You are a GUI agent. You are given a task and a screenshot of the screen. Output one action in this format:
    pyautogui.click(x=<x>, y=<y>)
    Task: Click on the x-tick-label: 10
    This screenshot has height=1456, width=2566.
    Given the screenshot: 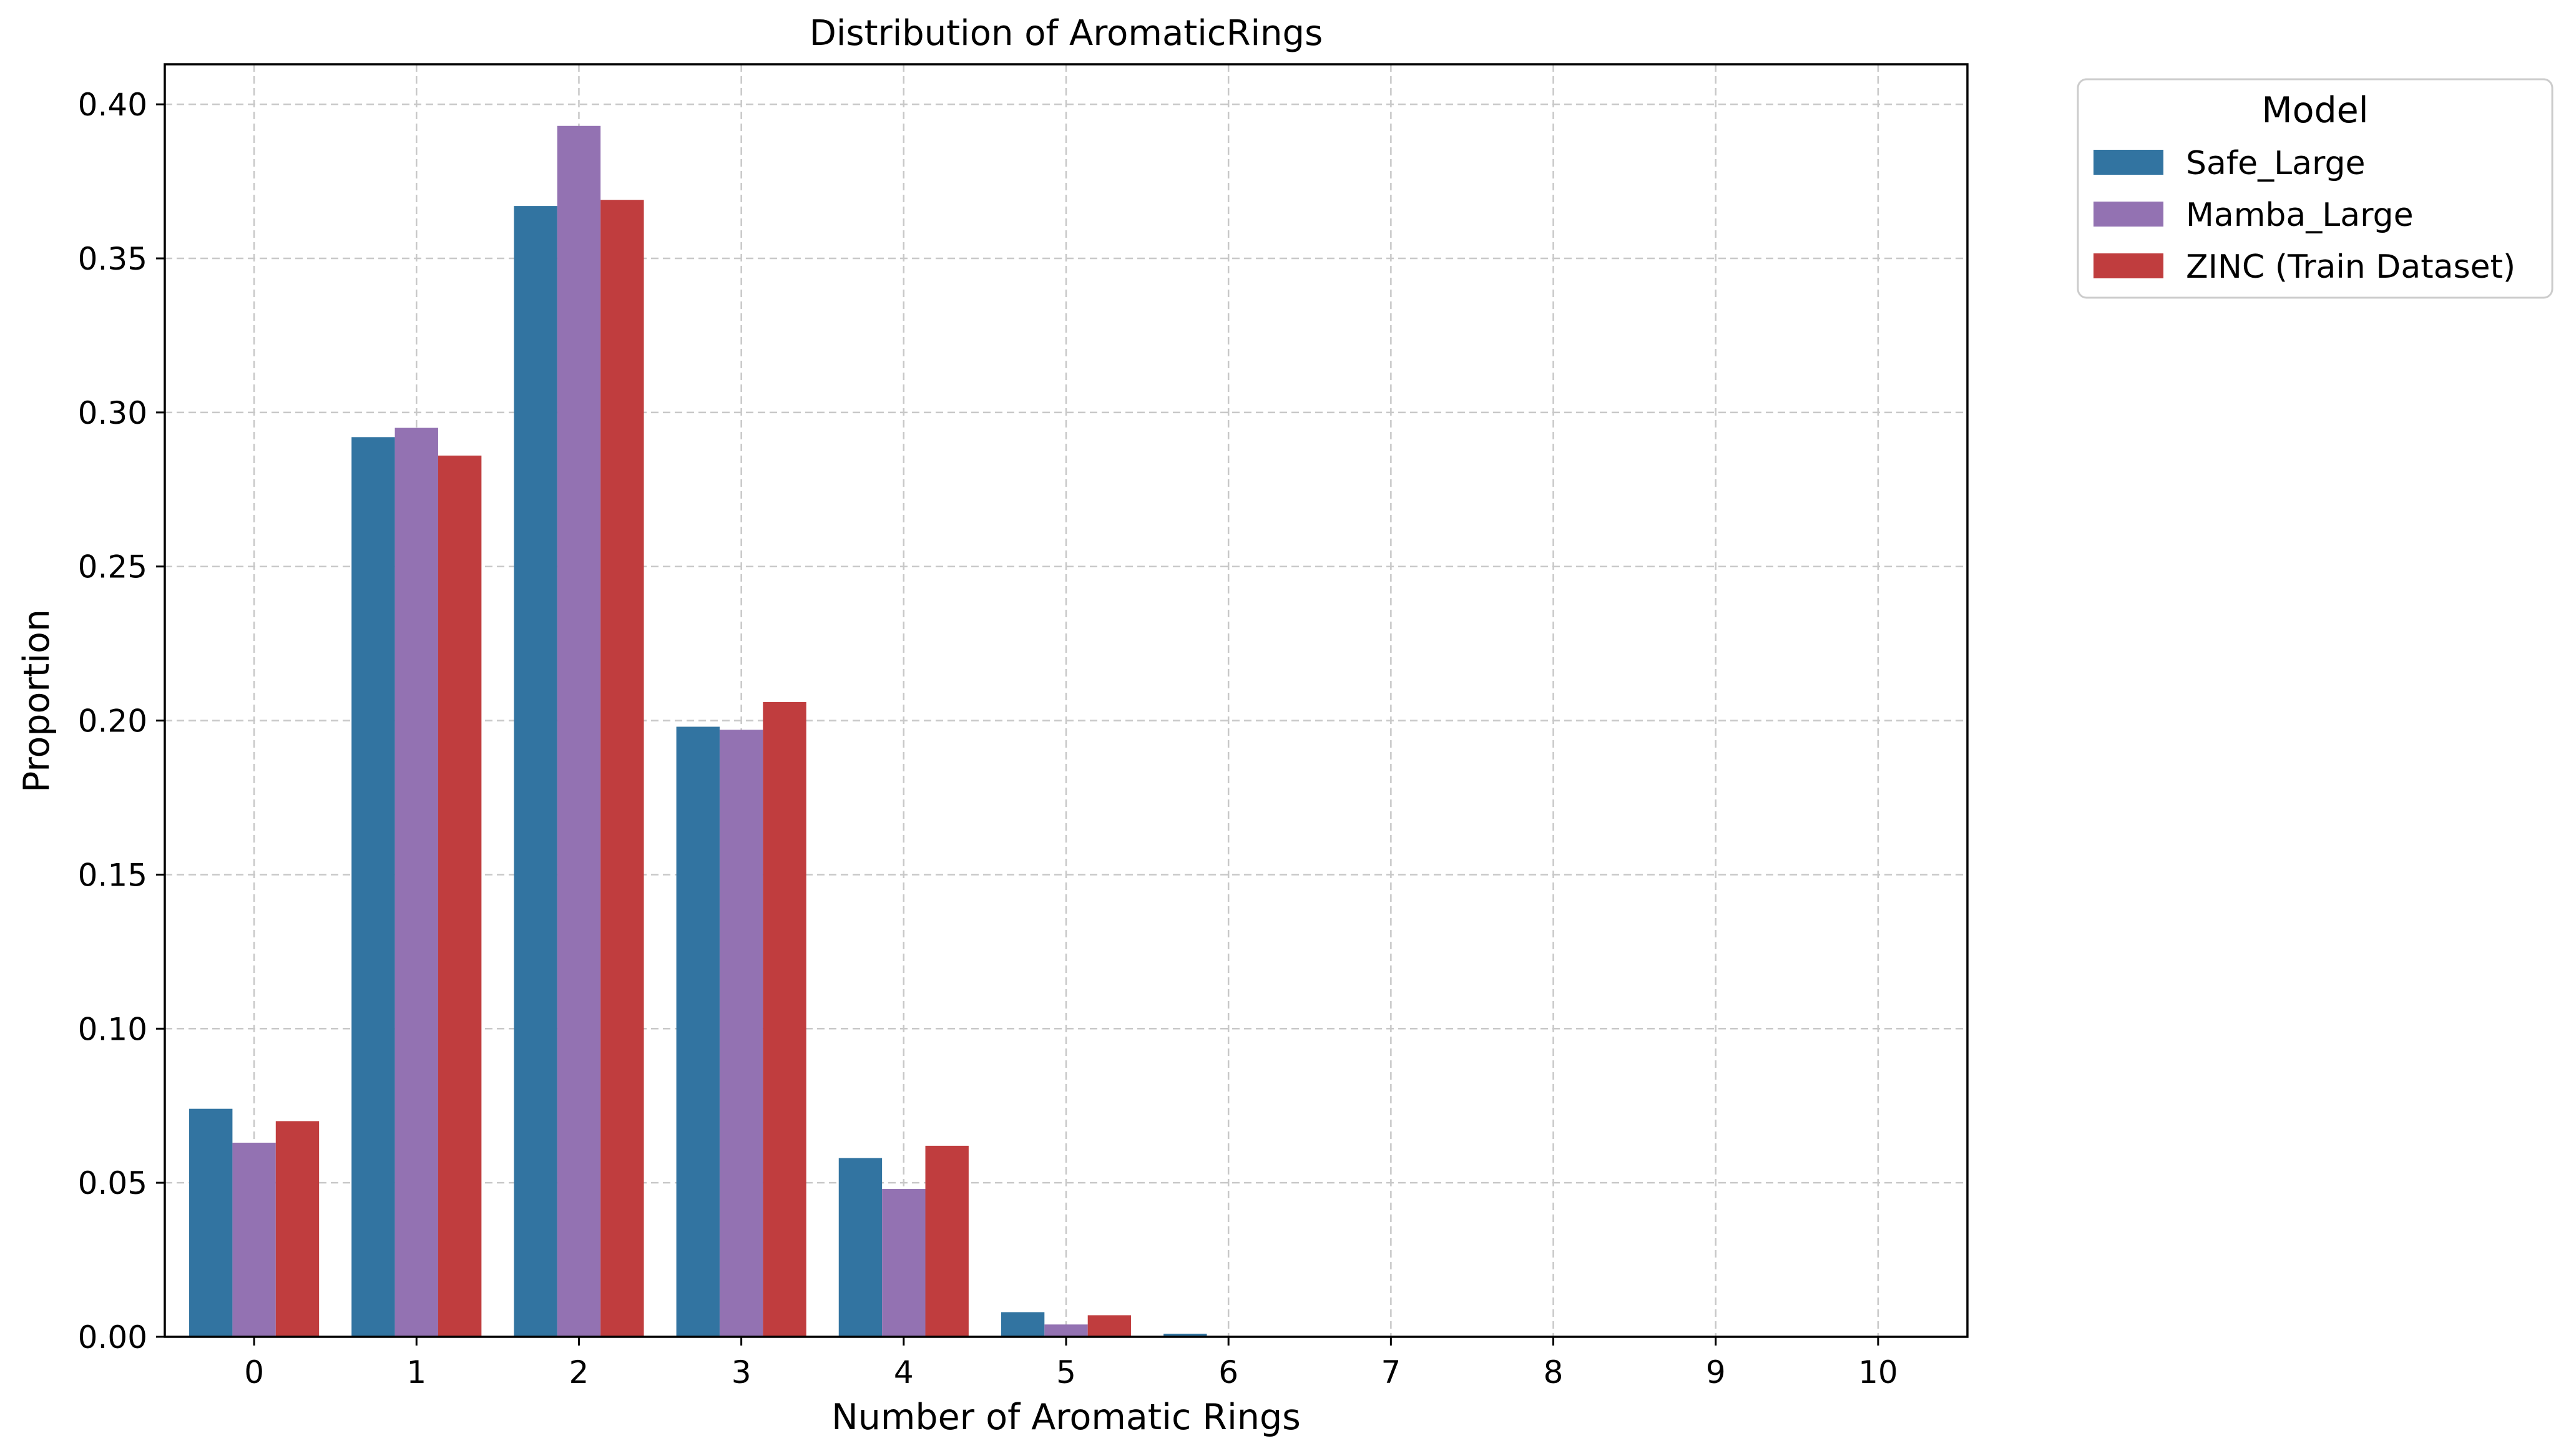 What is the action you would take?
    pyautogui.click(x=1878, y=1372)
    